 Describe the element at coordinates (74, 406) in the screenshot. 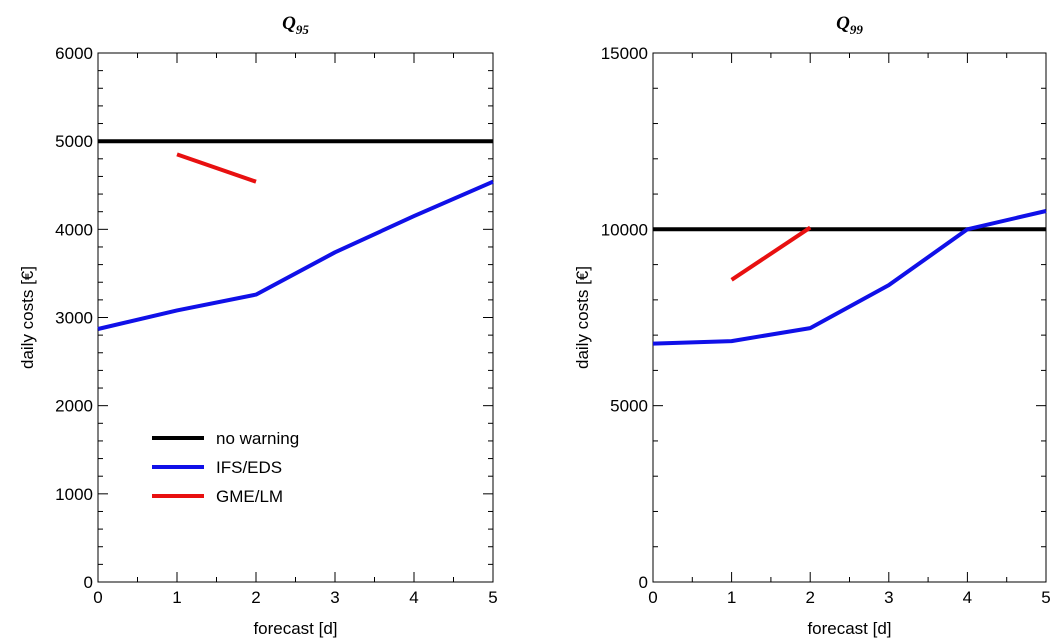

I see `y-tick-label: 2000` at that location.